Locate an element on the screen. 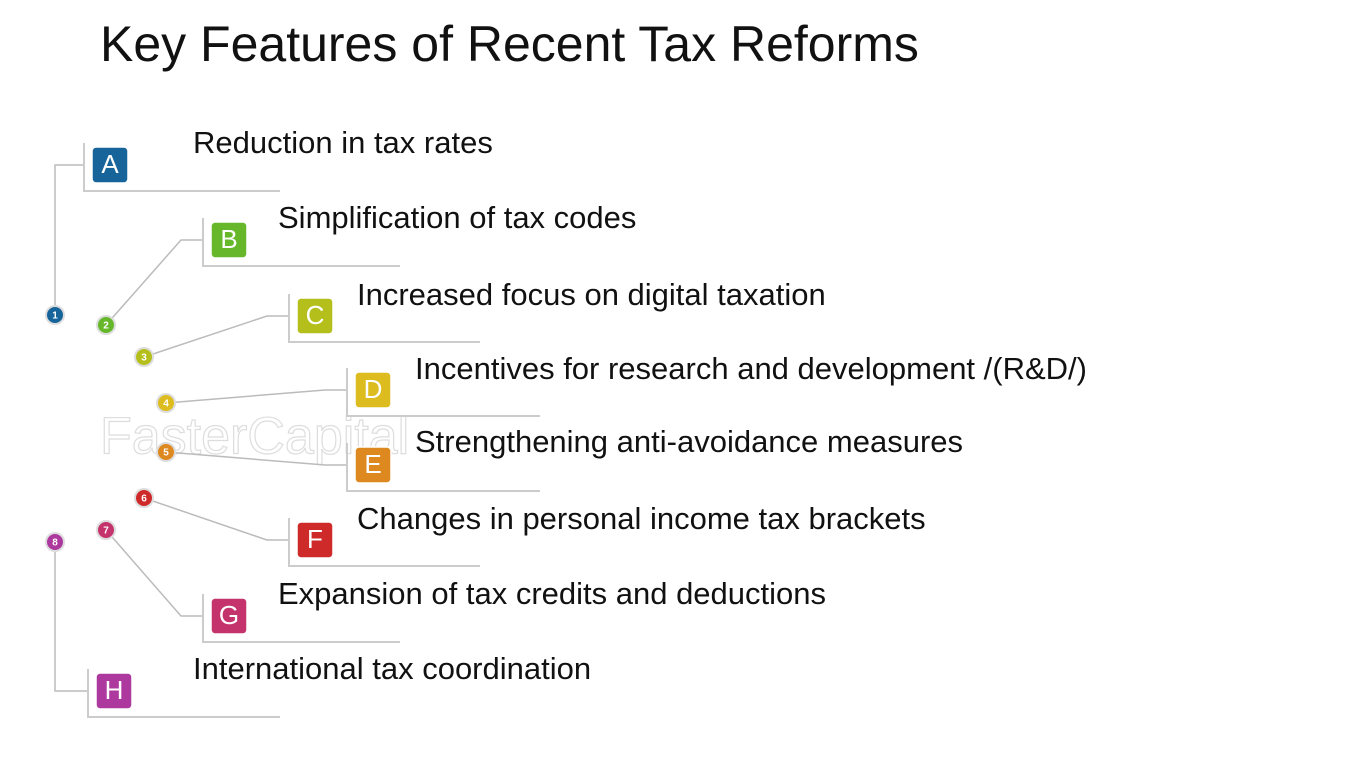  letter: G is located at coordinates (229, 615).